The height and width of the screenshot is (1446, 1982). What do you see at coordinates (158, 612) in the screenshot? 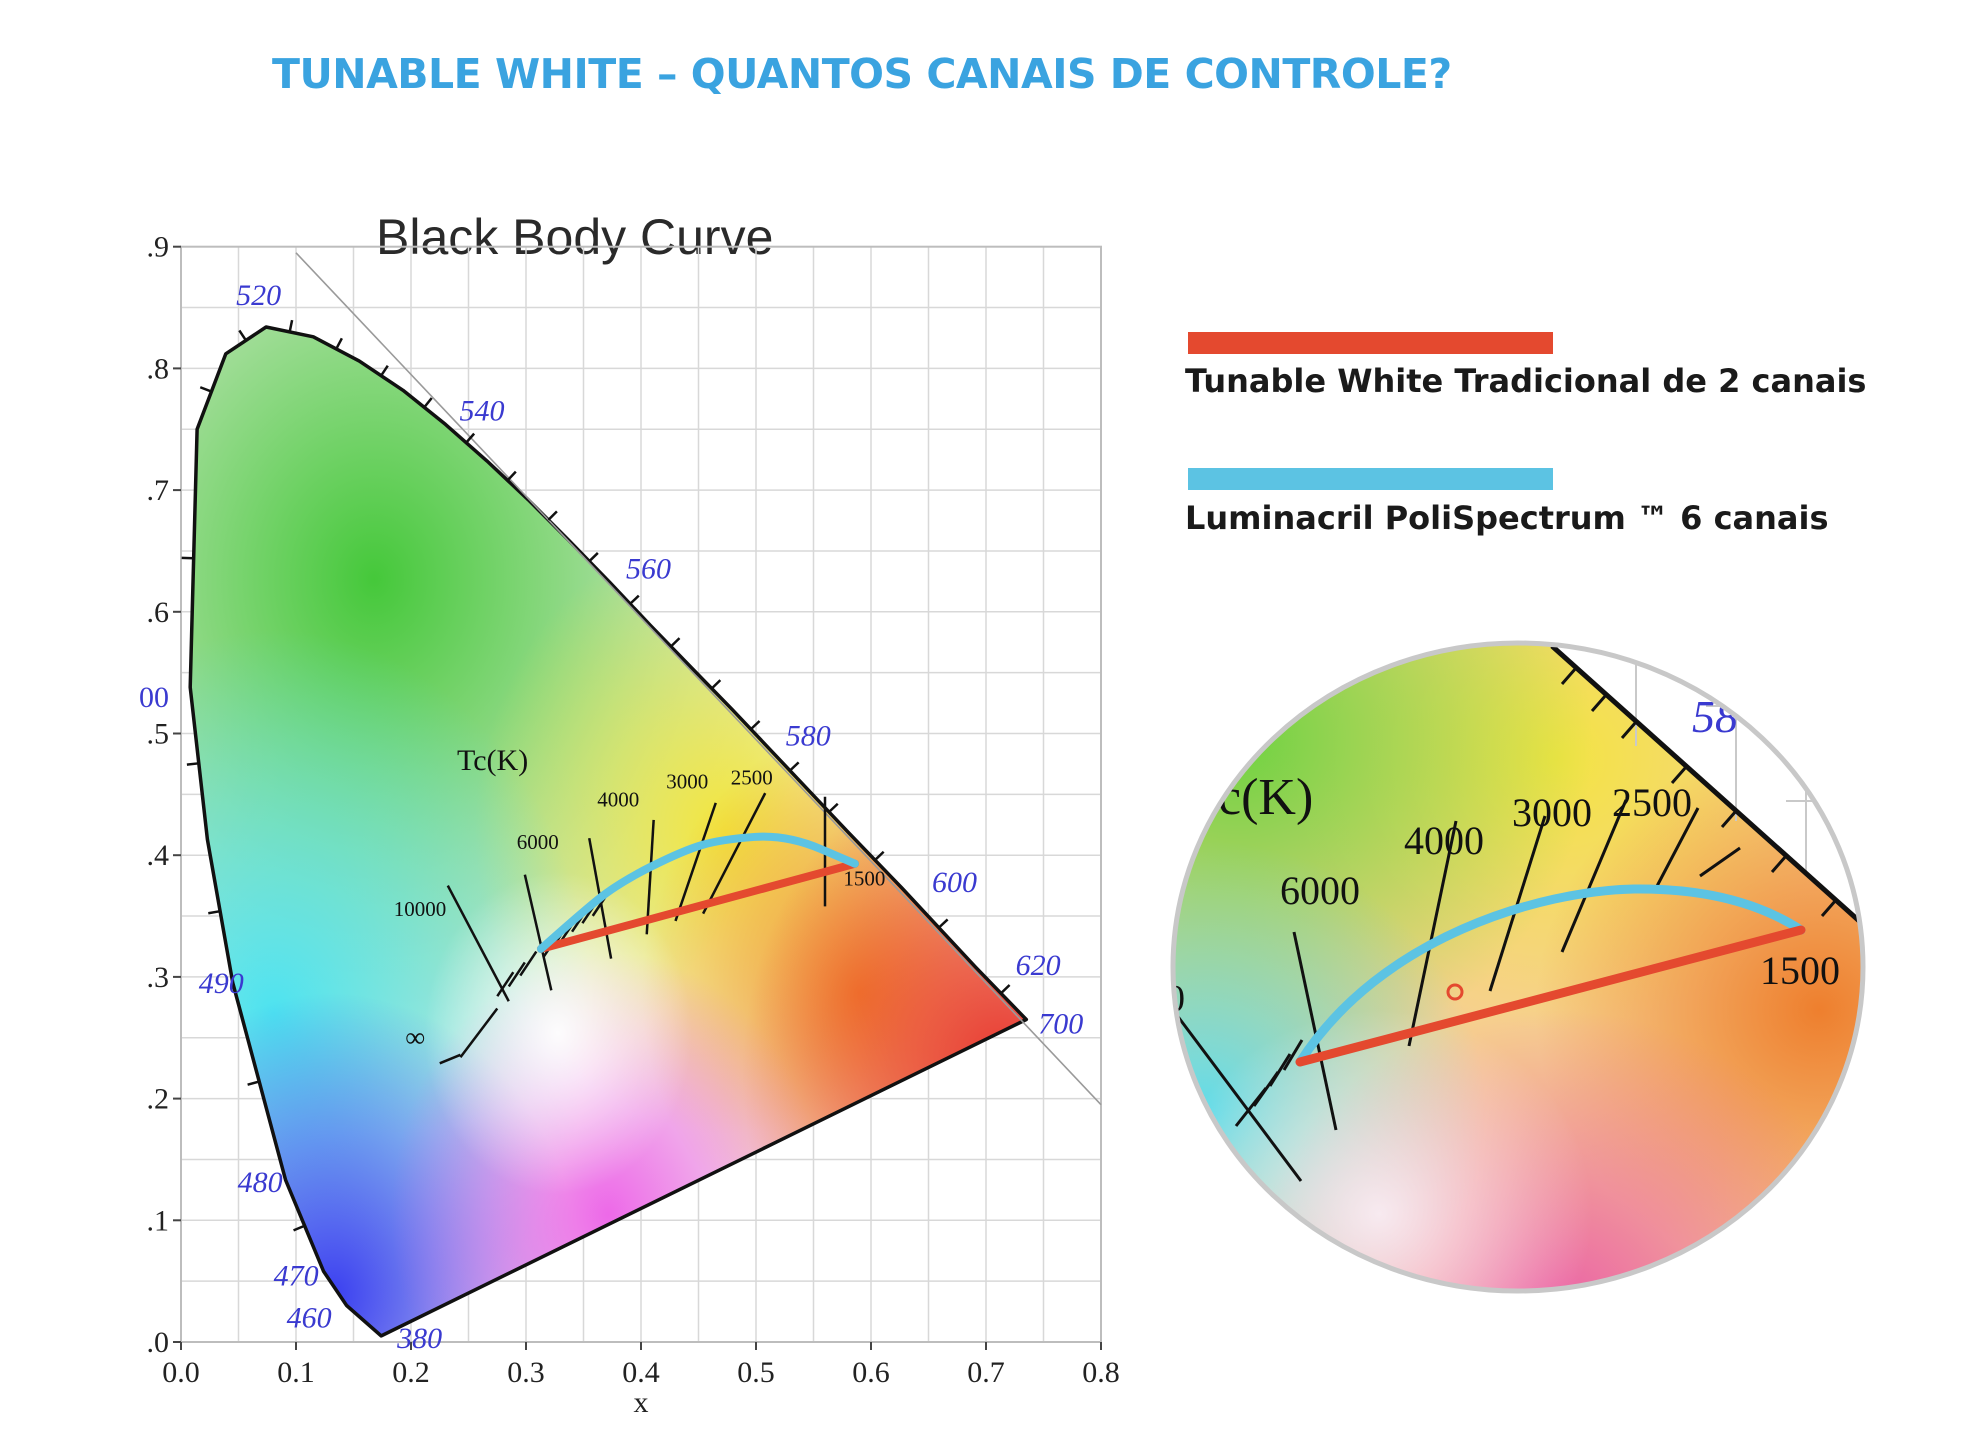
I see `y-tick-label: .6` at bounding box center [158, 612].